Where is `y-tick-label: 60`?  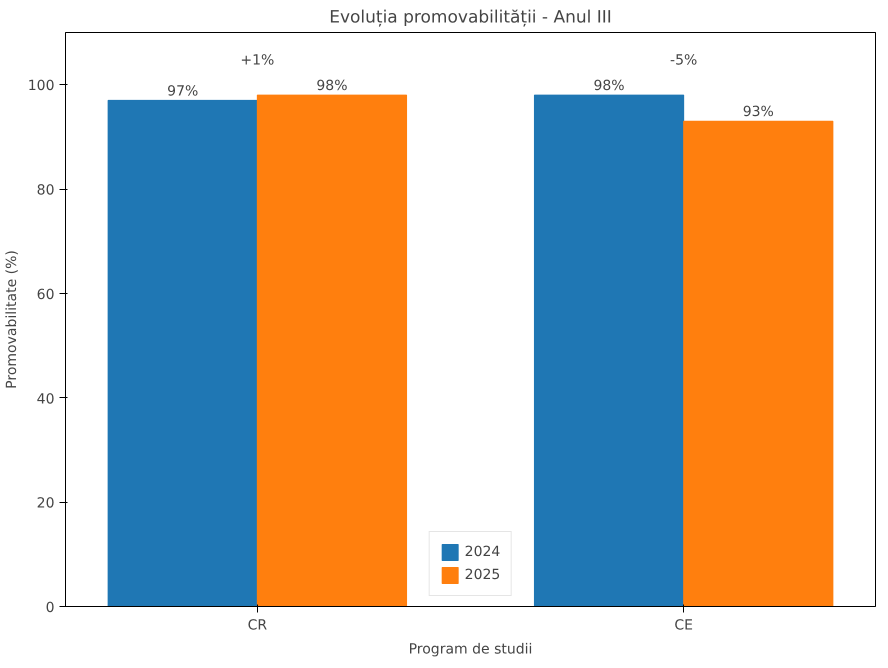
y-tick-label: 60 is located at coordinates (45, 294).